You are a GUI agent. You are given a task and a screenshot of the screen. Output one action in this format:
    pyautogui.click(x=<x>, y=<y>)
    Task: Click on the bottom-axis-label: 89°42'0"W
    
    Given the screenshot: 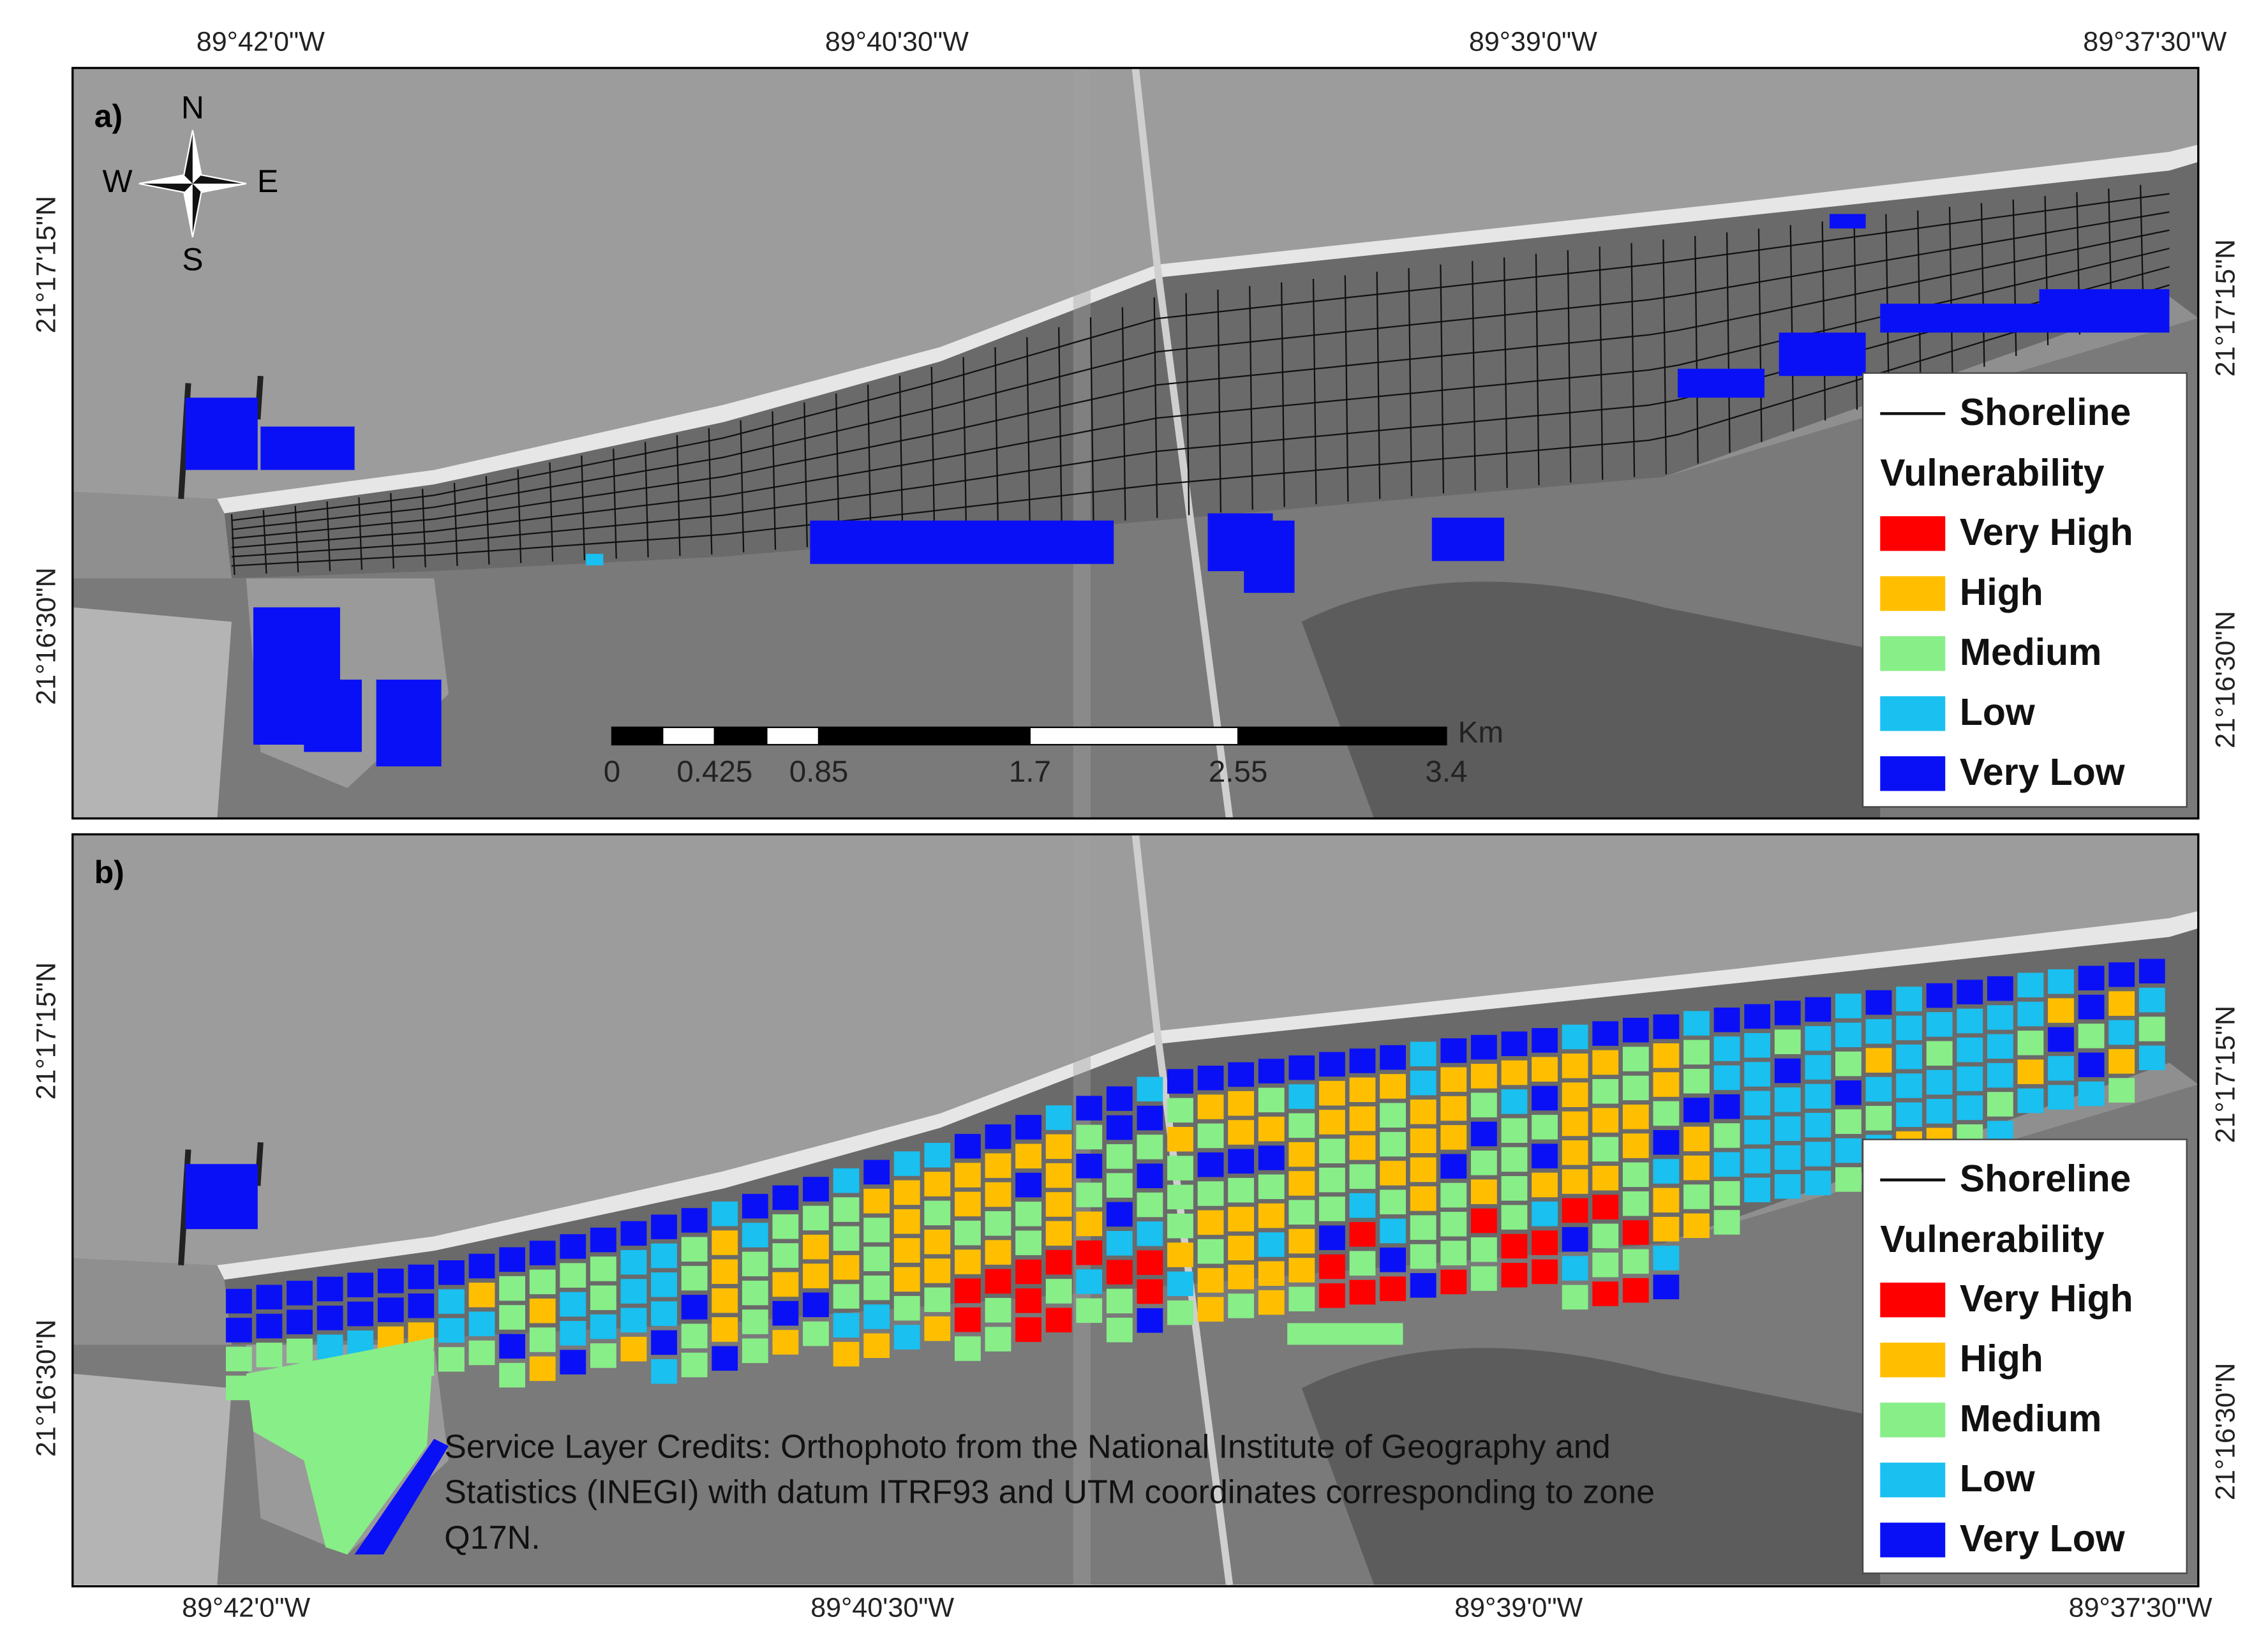 What is the action you would take?
    pyautogui.click(x=246, y=1608)
    